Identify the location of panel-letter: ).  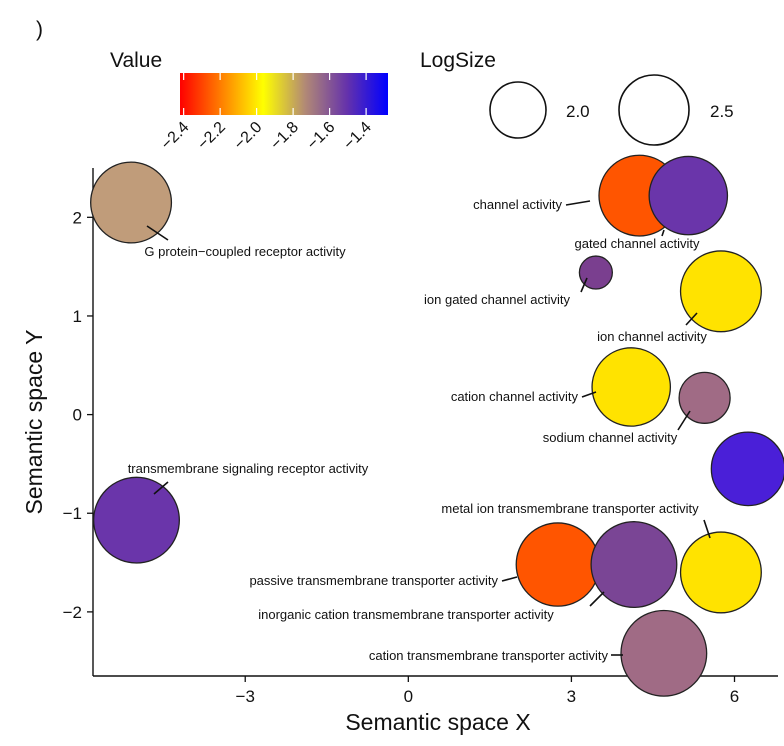
(39, 29).